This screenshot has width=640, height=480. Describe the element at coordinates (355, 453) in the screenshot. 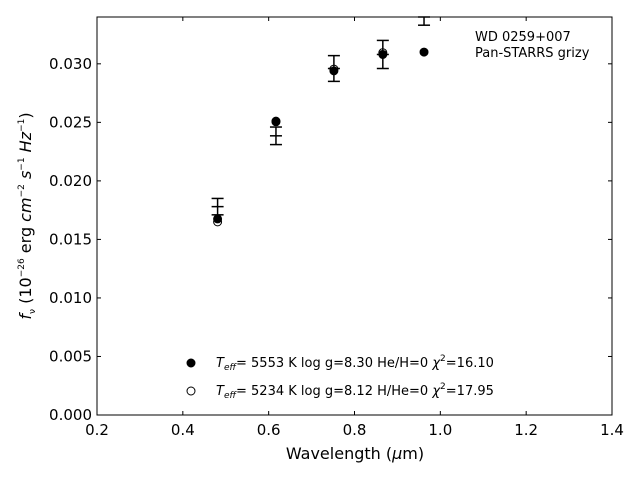

I see `x-axis-label: Wavelength (μm)` at that location.